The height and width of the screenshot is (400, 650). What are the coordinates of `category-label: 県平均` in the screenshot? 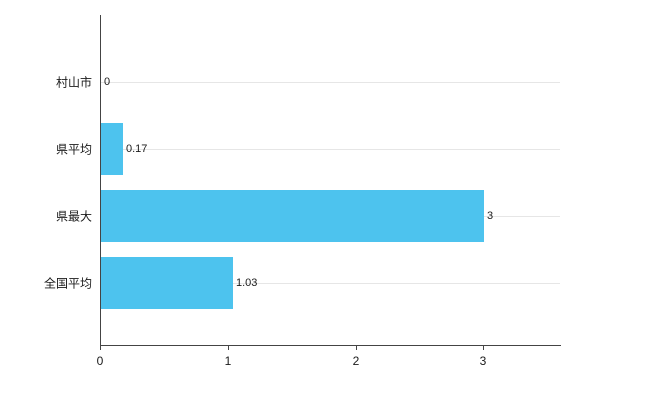 It's located at (73, 149).